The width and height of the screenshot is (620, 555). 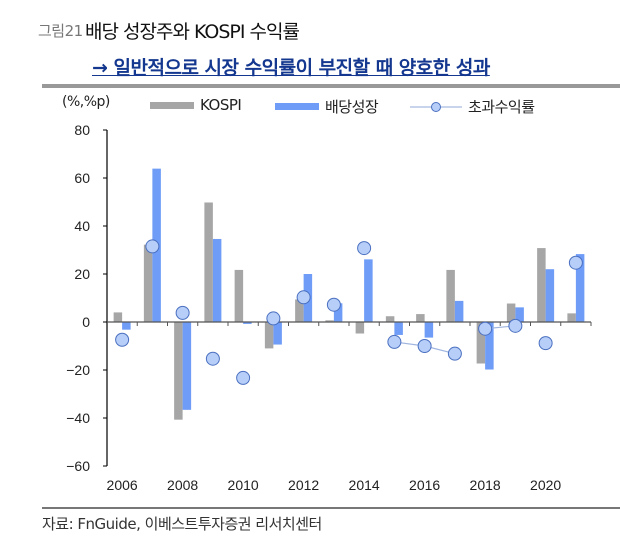 I want to click on x-tick-label: 2016, so click(x=424, y=485).